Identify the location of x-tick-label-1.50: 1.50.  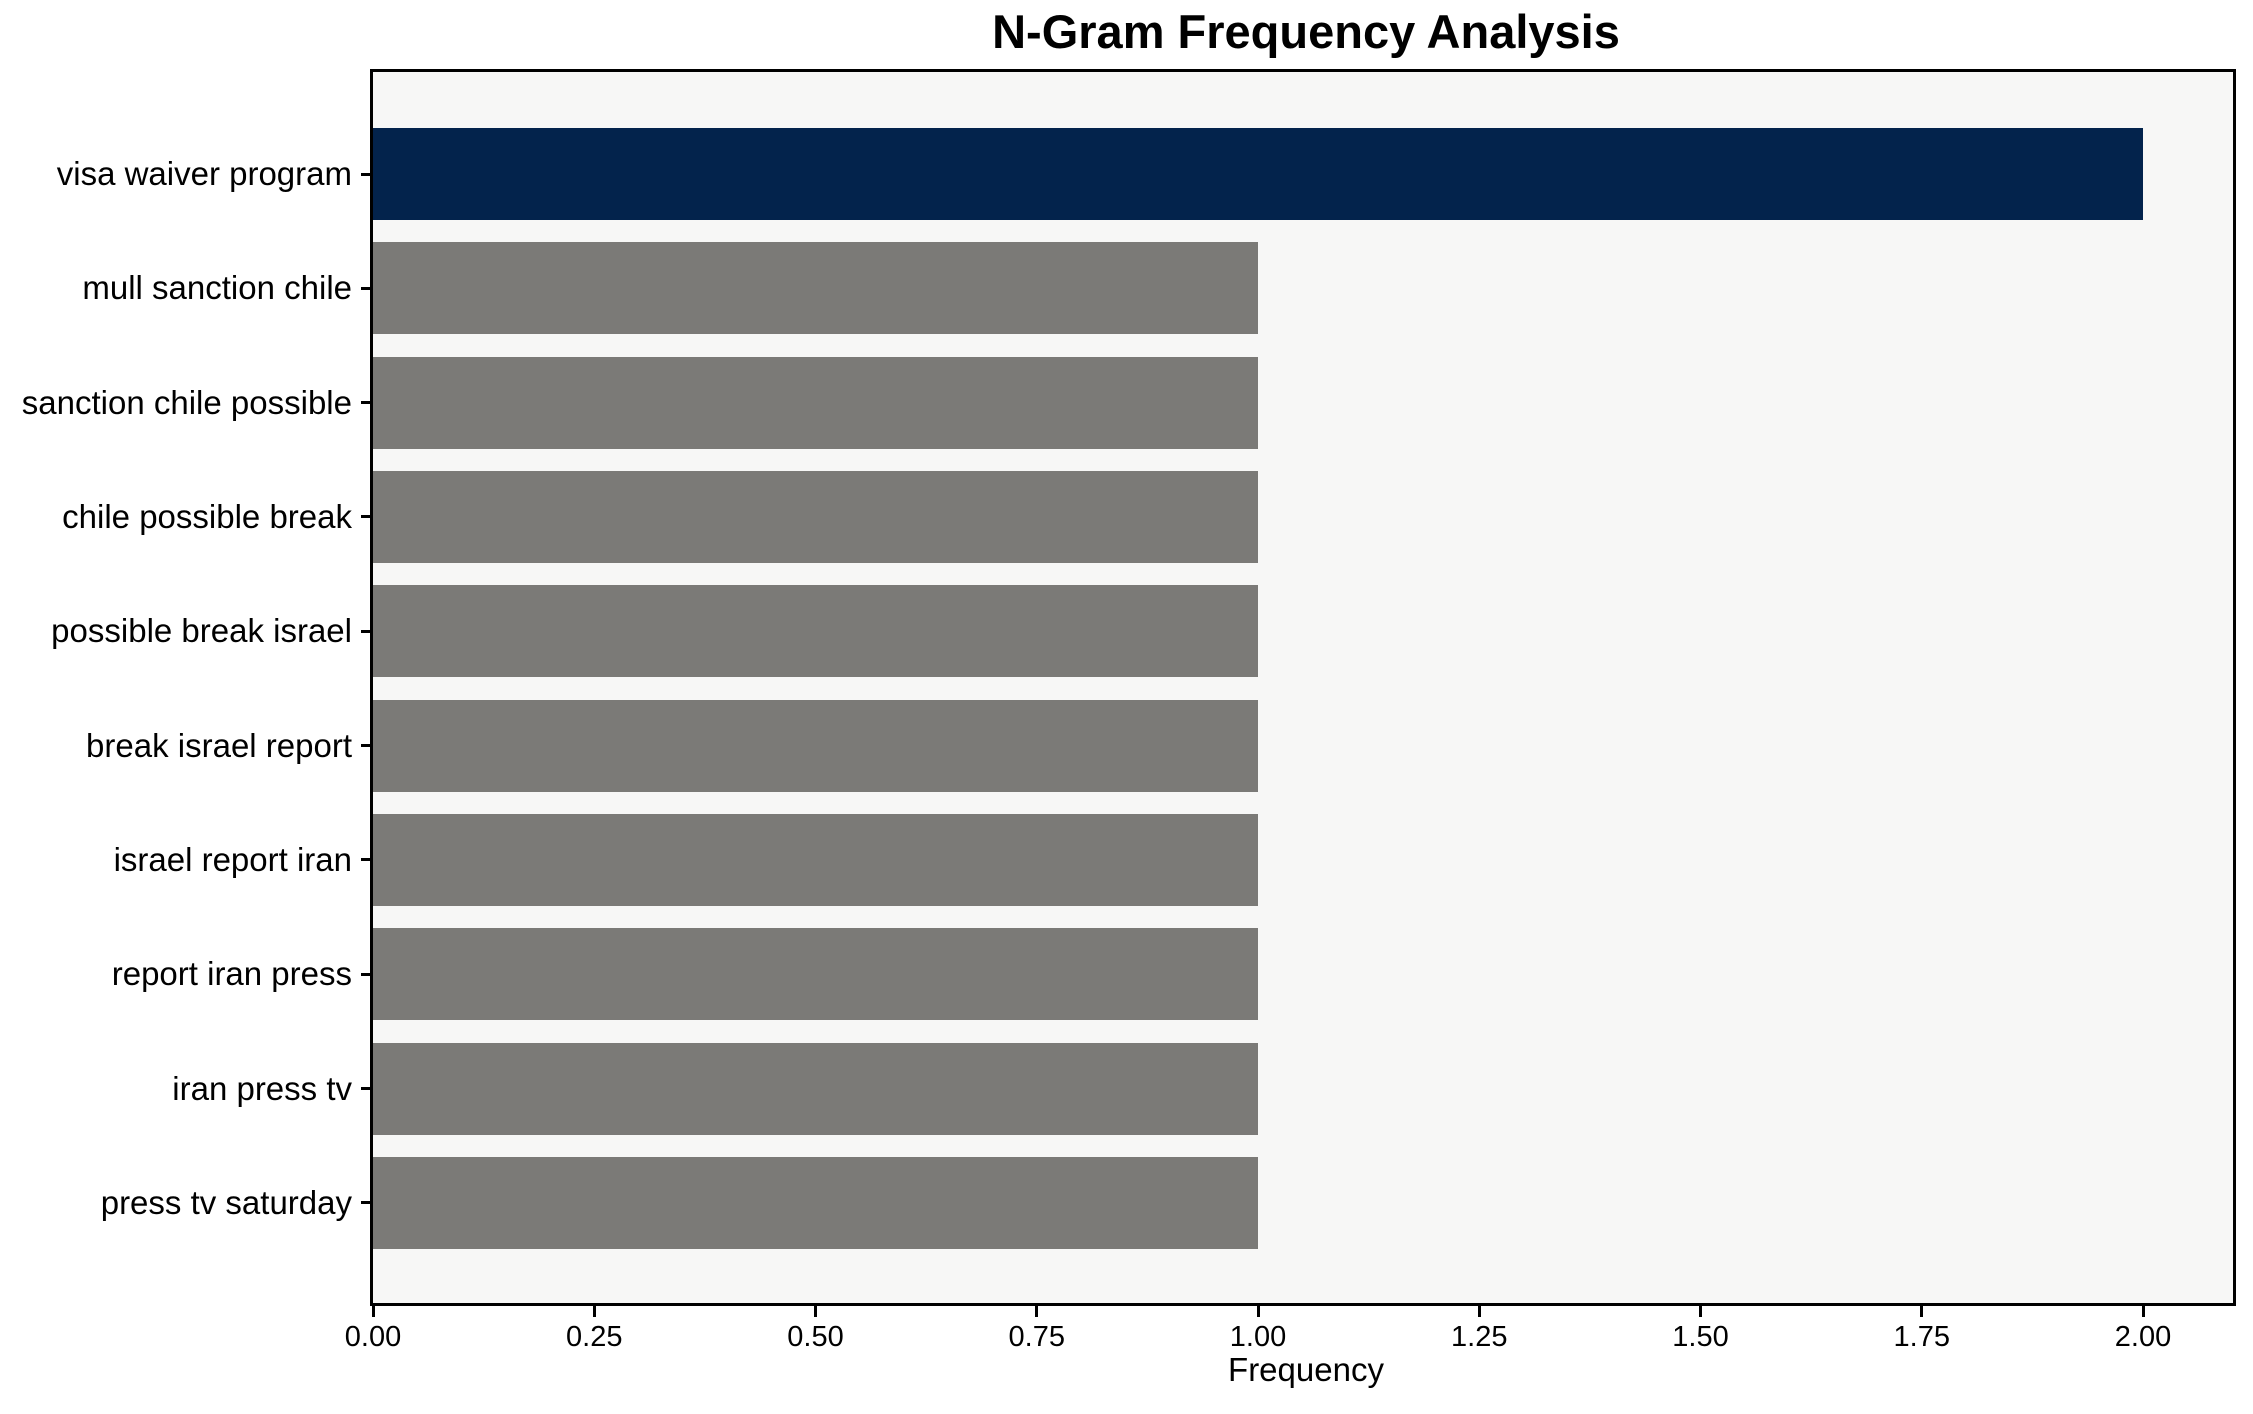
(1700, 1337).